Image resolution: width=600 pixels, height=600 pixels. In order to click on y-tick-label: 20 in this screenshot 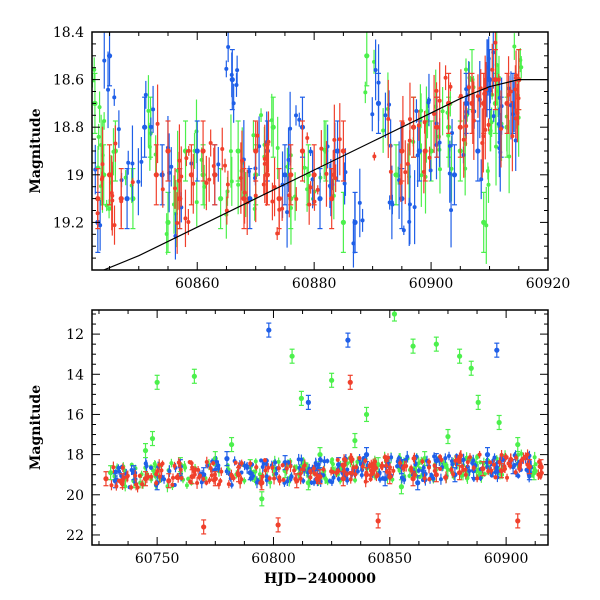, I will do `click(75, 496)`.